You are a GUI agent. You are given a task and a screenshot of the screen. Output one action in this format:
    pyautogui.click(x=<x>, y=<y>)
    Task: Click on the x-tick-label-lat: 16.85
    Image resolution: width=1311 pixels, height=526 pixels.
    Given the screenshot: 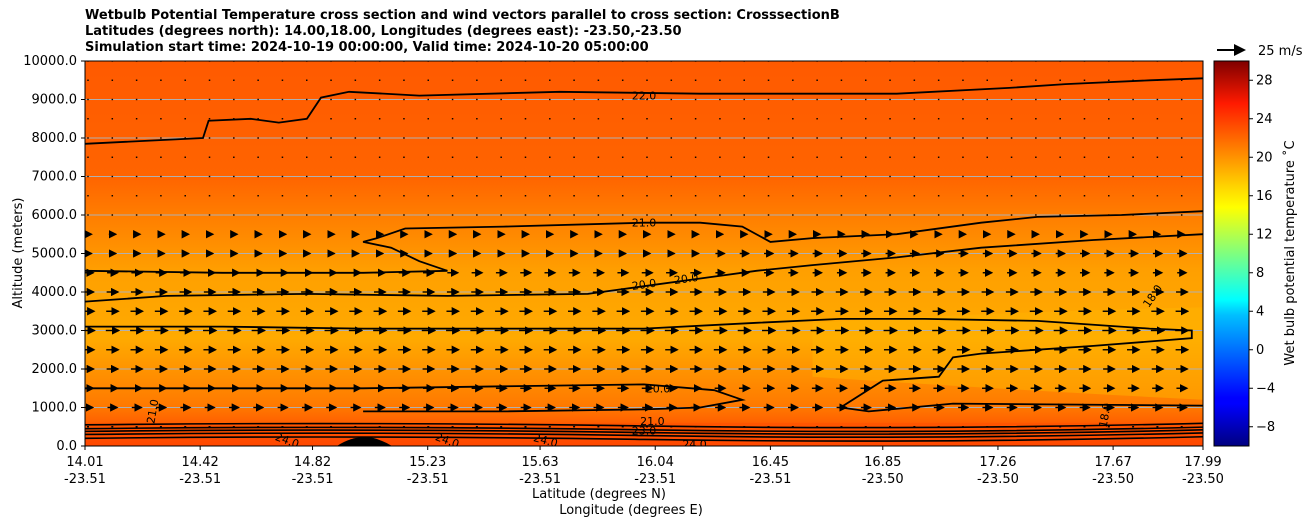 What is the action you would take?
    pyautogui.click(x=882, y=462)
    